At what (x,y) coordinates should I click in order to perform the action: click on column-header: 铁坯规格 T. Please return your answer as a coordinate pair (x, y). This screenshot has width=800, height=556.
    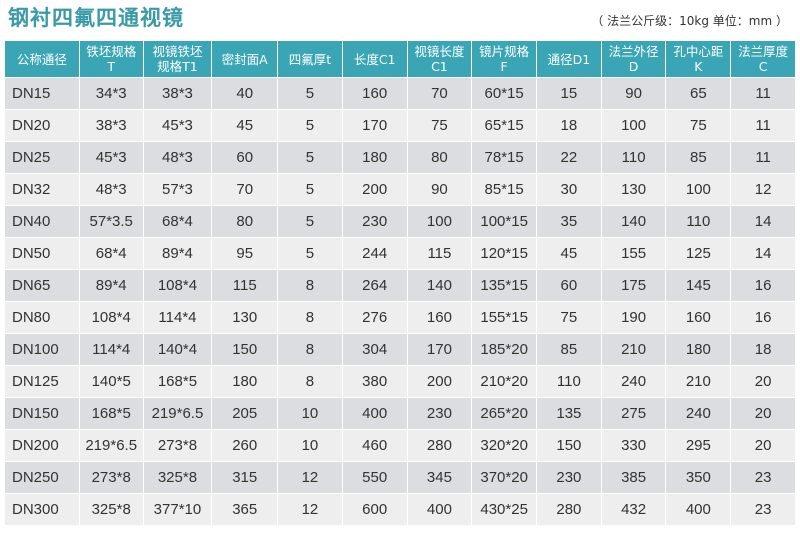
    Looking at the image, I should click on (111, 59).